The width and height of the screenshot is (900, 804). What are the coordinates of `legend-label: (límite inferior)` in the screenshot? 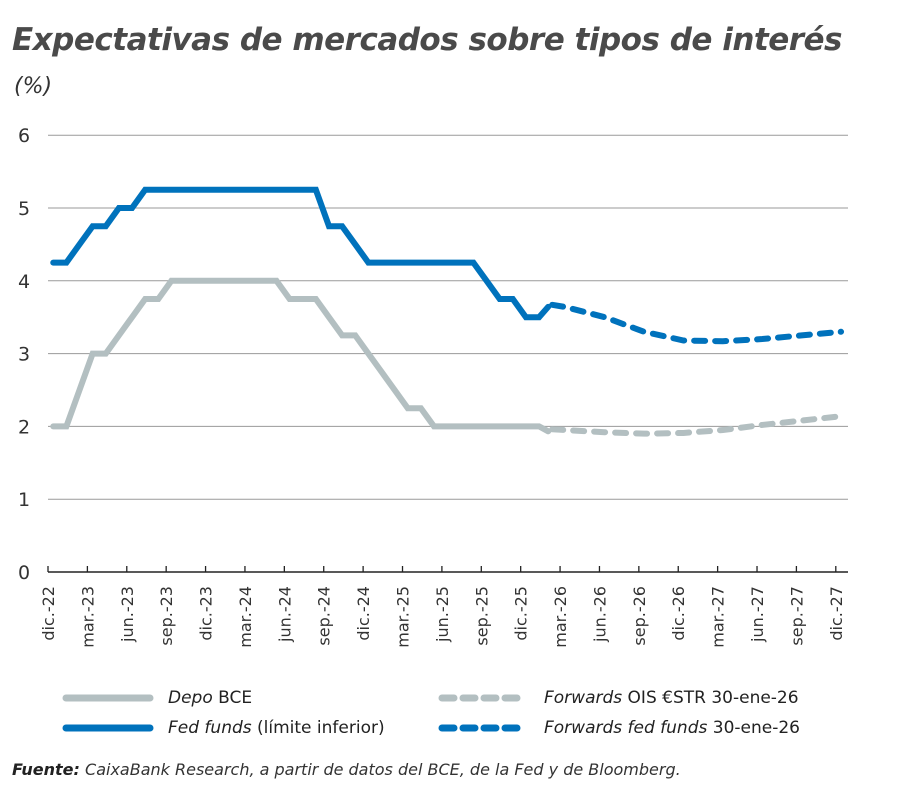 It's located at (318, 728).